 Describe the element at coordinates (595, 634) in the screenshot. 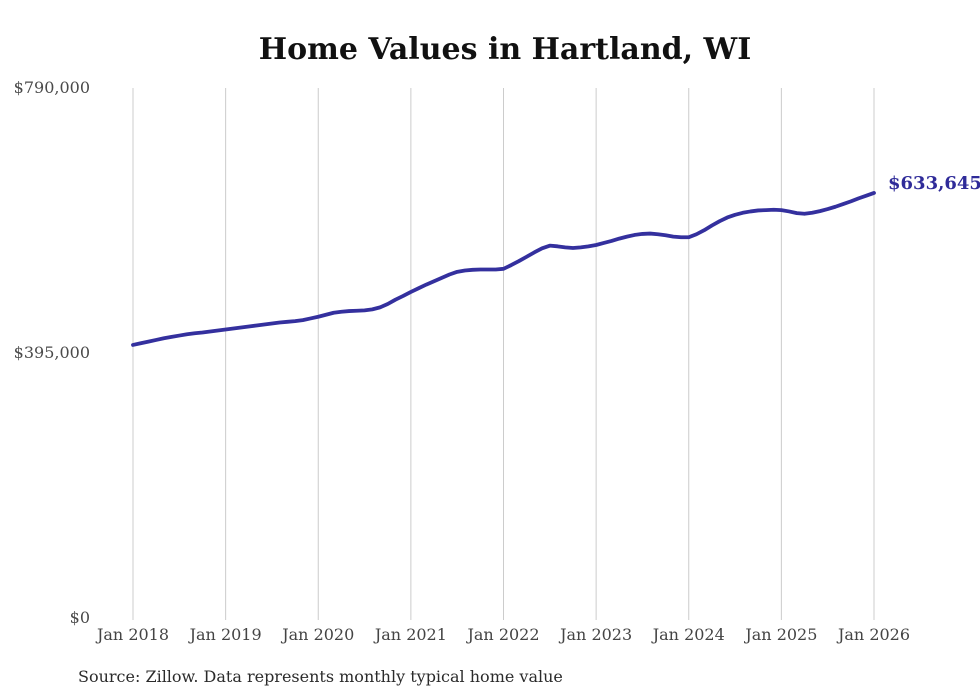

I see `x-tick-label: Jan 2023` at that location.